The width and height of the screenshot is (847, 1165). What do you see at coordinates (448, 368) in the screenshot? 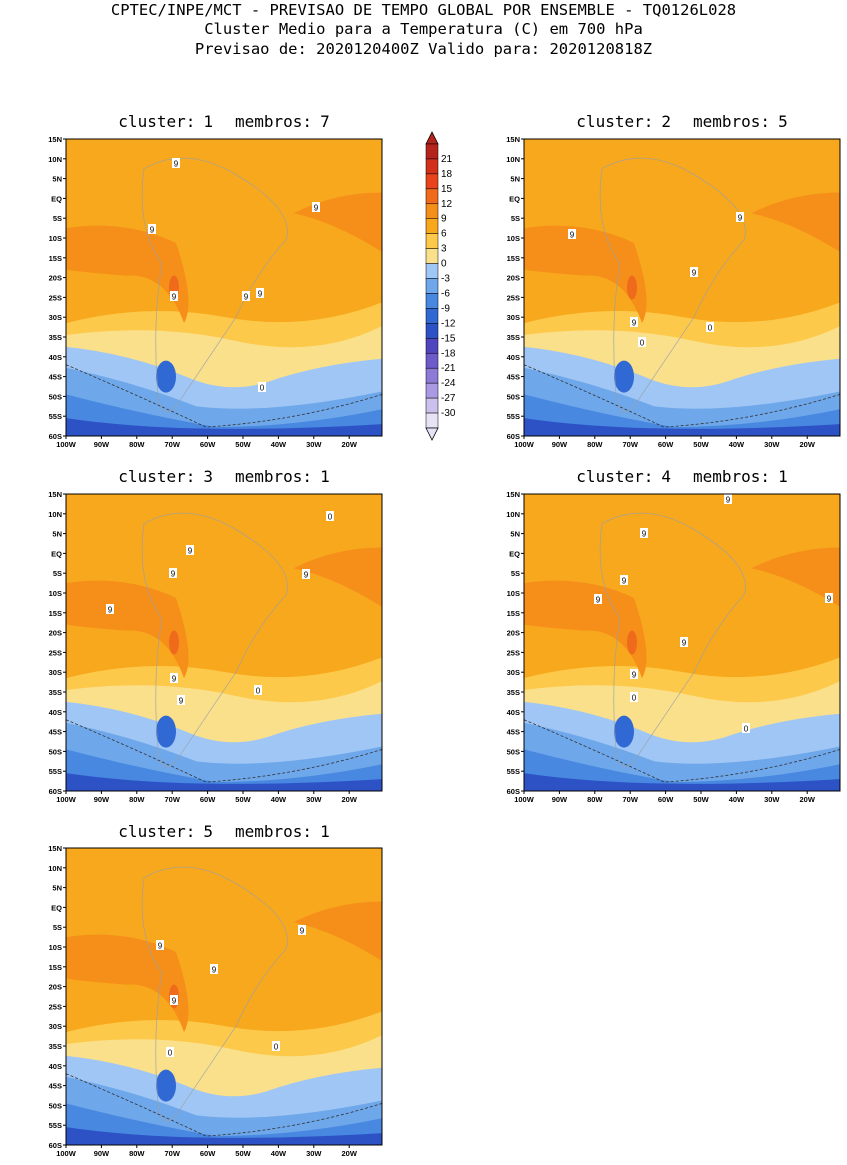
I see `colorbar-label: -21` at bounding box center [448, 368].